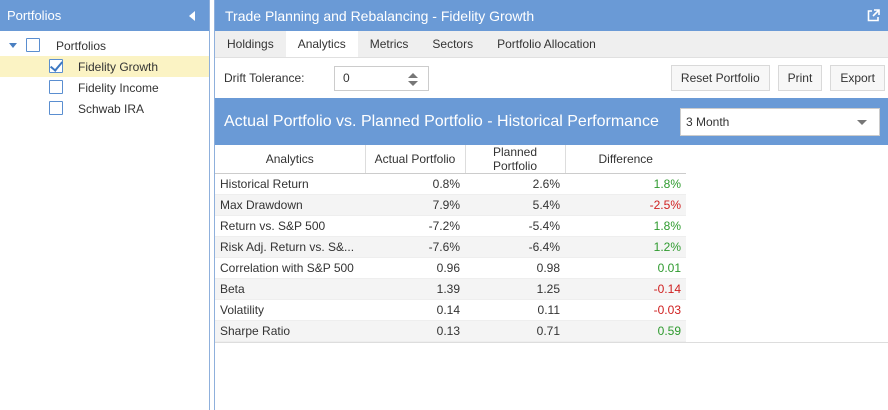  What do you see at coordinates (104, 15) in the screenshot?
I see `portfolio-panel-header: Portfolios` at bounding box center [104, 15].